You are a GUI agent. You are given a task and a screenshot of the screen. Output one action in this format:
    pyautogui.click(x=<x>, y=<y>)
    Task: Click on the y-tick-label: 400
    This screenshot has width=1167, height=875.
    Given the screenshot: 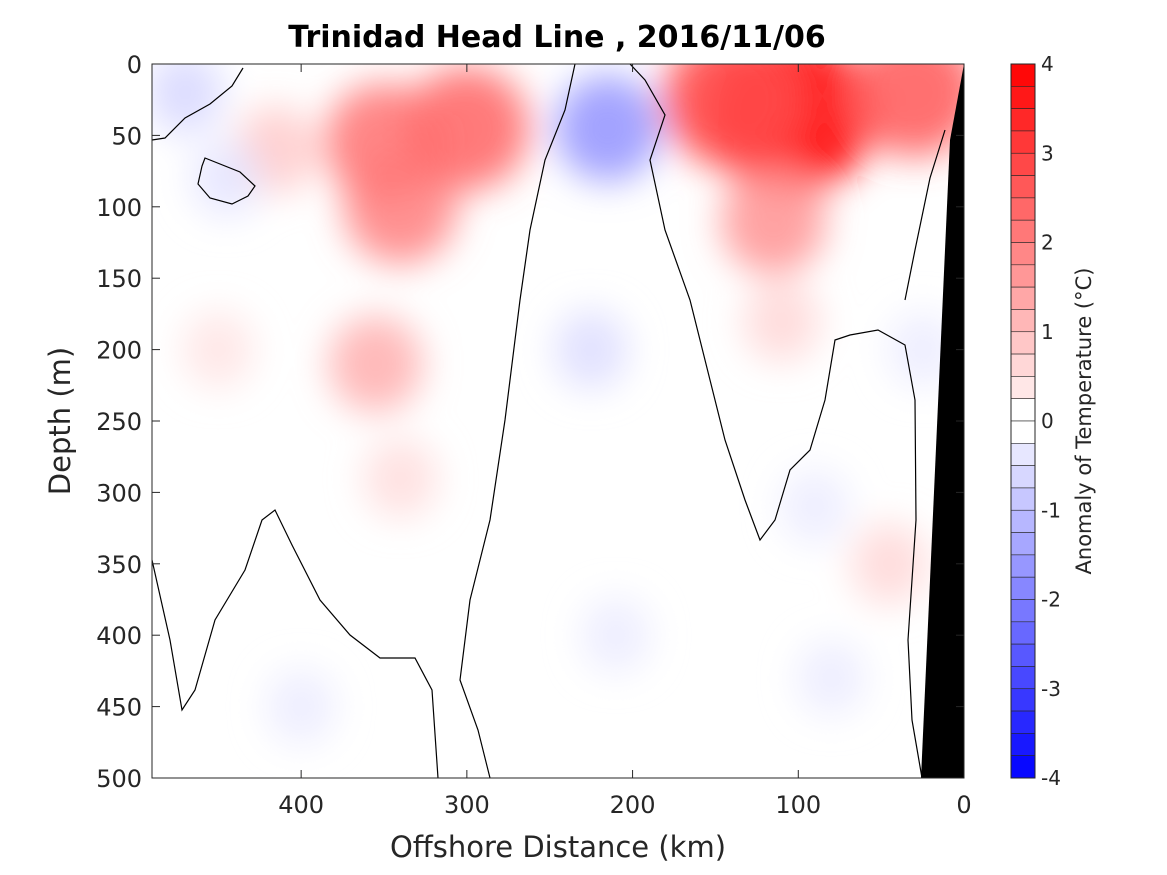 What is the action you would take?
    pyautogui.click(x=119, y=636)
    